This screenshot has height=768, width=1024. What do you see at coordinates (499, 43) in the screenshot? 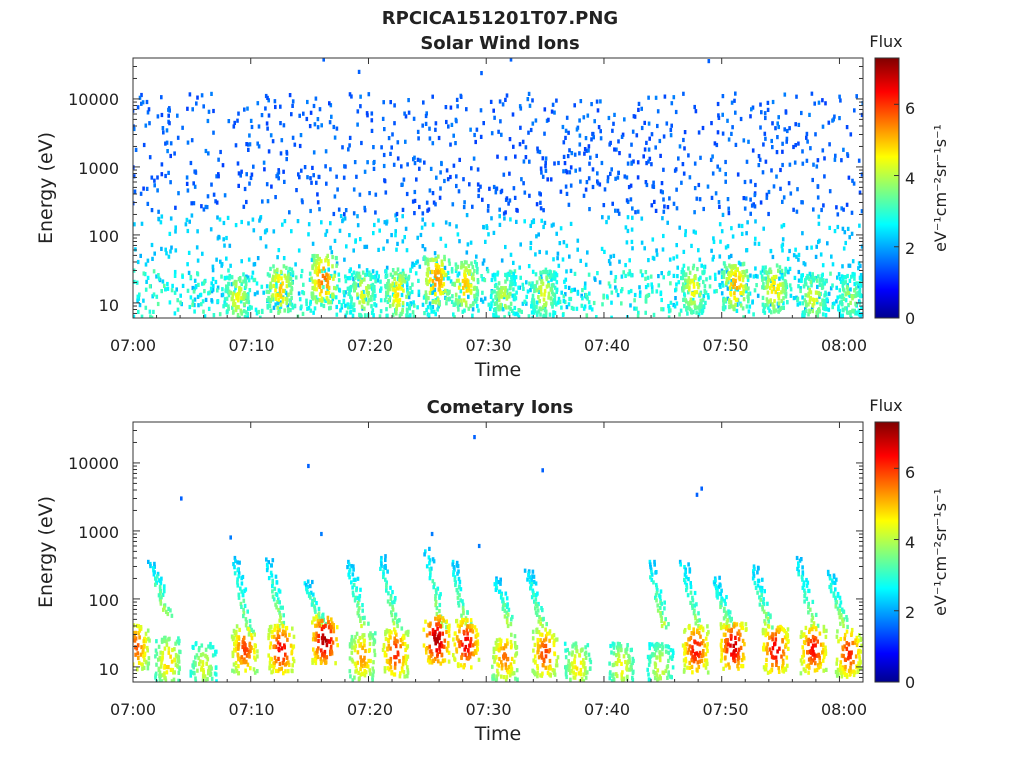
I see `panel-title: Solar Wind Ions` at bounding box center [499, 43].